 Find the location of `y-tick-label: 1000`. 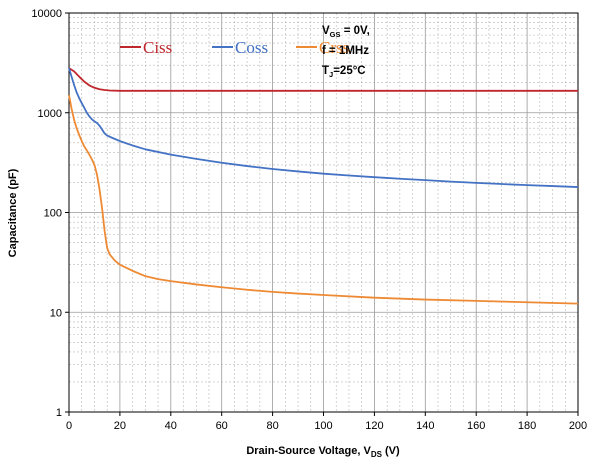

y-tick-label: 1000 is located at coordinates (50, 114).